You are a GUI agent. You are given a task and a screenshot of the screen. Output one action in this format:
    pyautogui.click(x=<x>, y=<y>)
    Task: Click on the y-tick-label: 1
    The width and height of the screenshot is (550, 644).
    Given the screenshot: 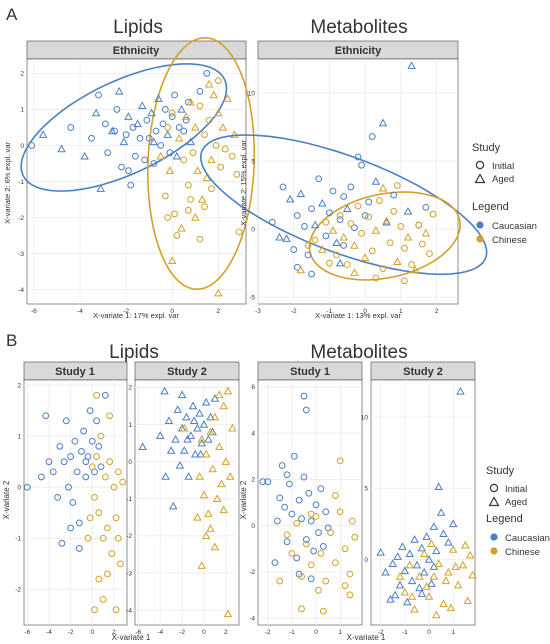 What is the action you would take?
    pyautogui.click(x=130, y=425)
    